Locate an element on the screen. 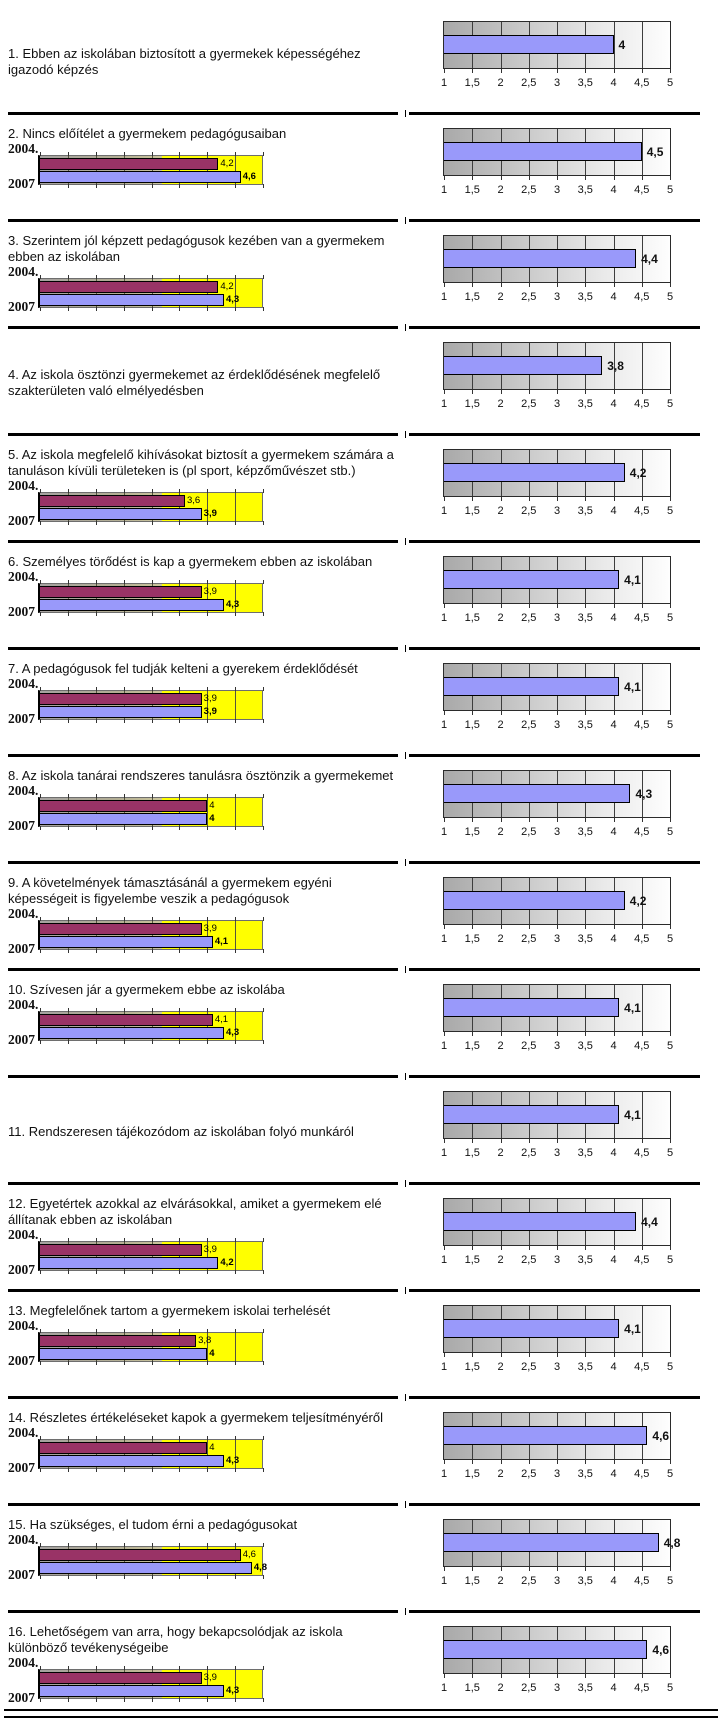 This screenshot has height=1736, width=724. mini-comparison-chart: 2004. 2007 4,2 4,3 is located at coordinates (204, 289).